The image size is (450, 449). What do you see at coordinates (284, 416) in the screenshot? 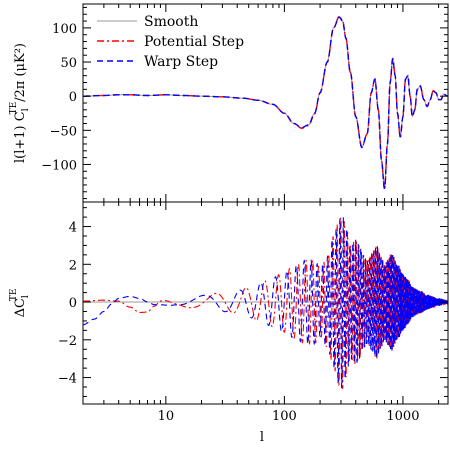
I see `x-tick-label: 100` at bounding box center [284, 416].